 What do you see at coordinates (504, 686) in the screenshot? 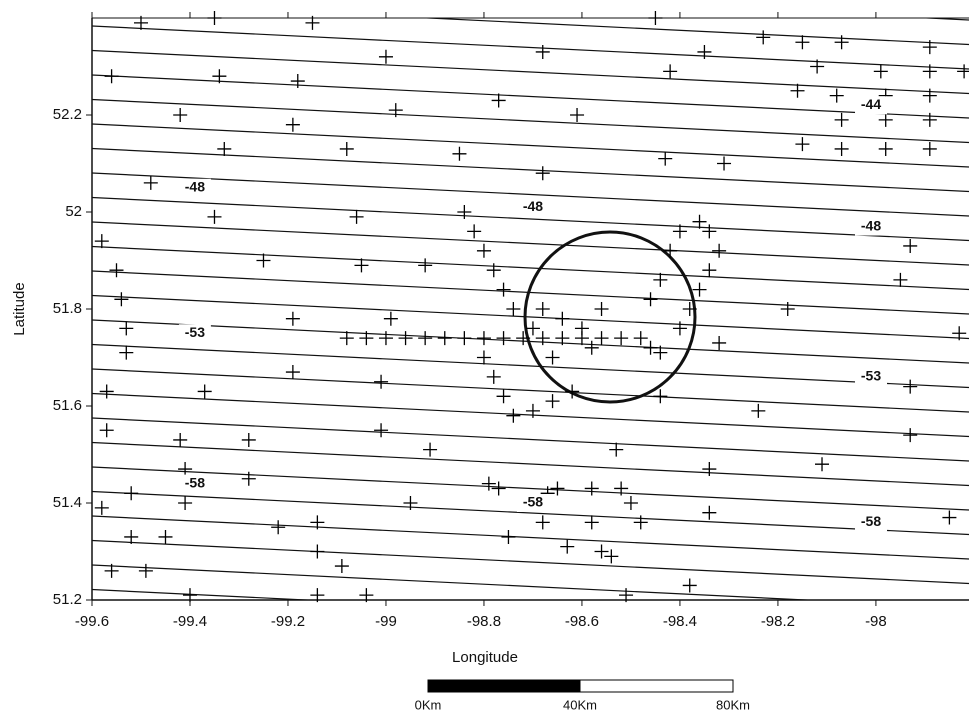
I see `scale-bar-black` at bounding box center [504, 686].